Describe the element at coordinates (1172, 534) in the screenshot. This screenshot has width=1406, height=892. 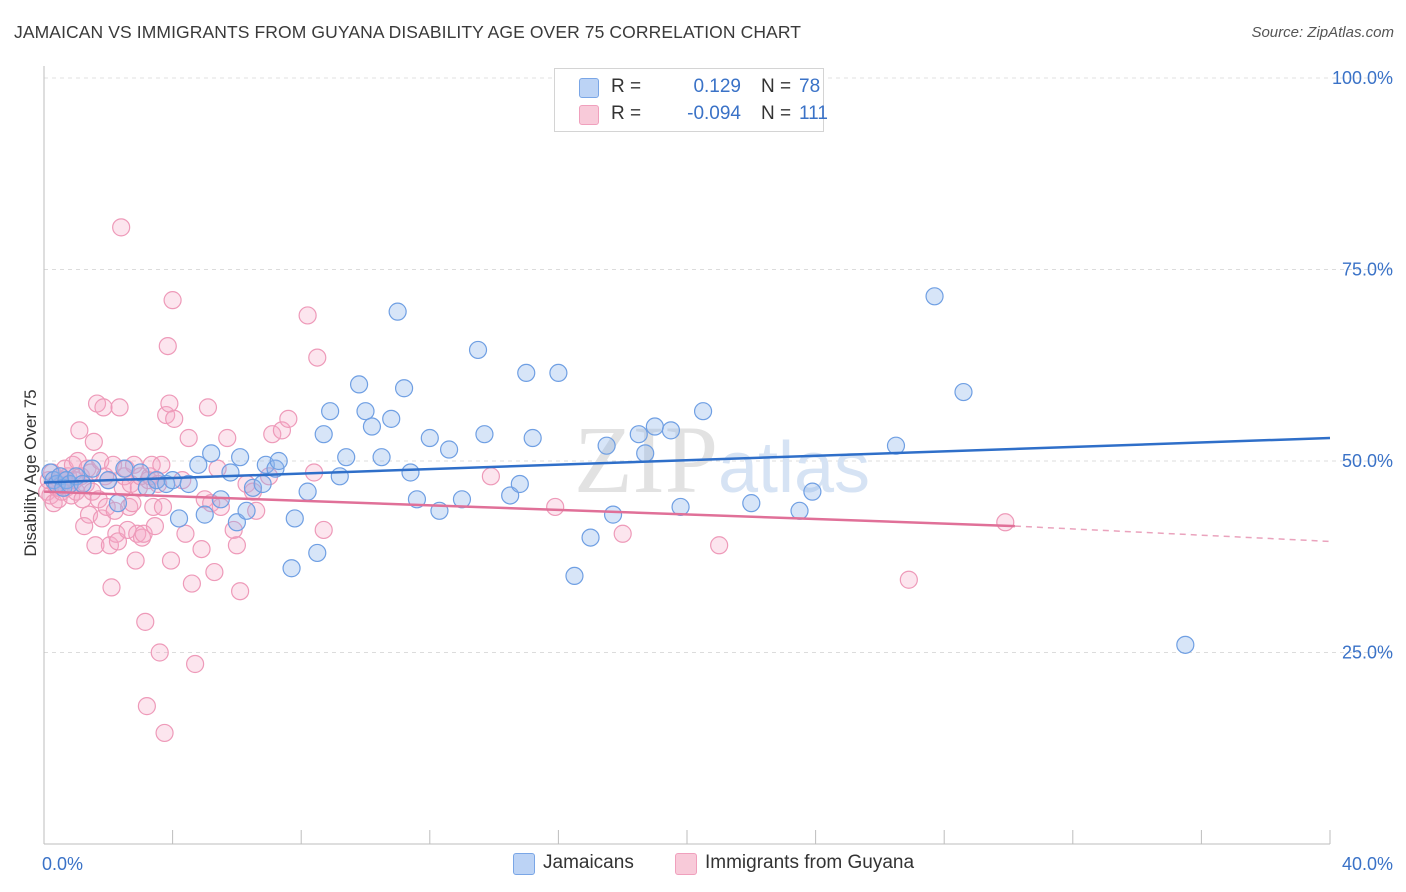
I see `trendline-guyana-projection` at that location.